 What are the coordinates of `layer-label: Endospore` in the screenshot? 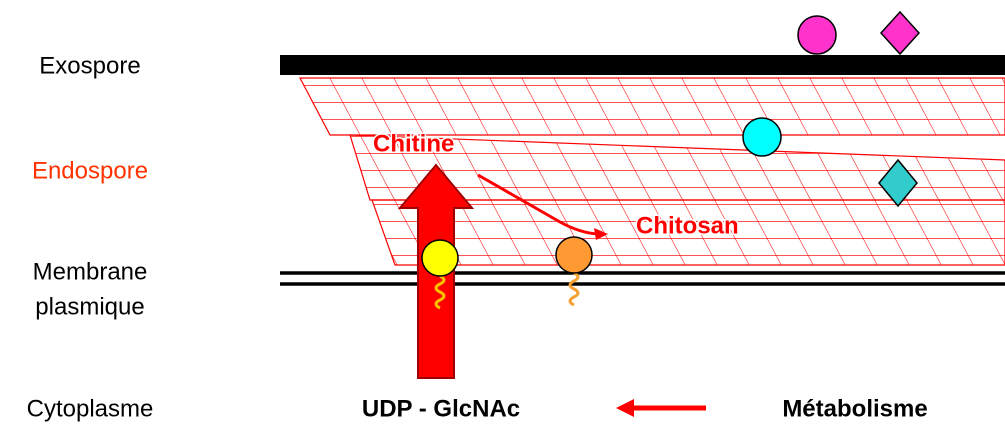 It's located at (90, 170).